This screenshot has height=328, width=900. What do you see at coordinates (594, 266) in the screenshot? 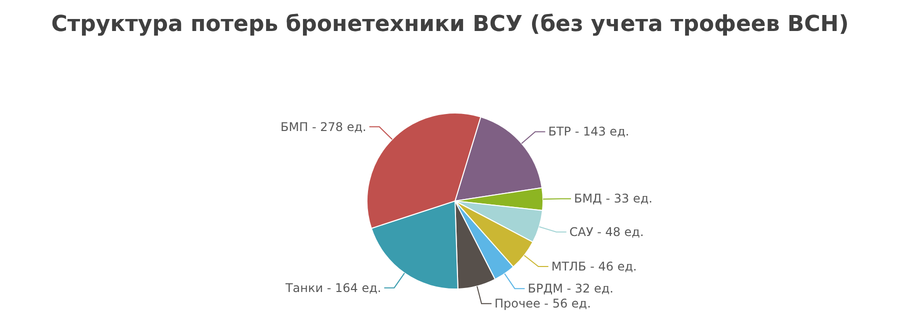
I see `slice-label: МТЛБ - 46 ед.` at bounding box center [594, 266].